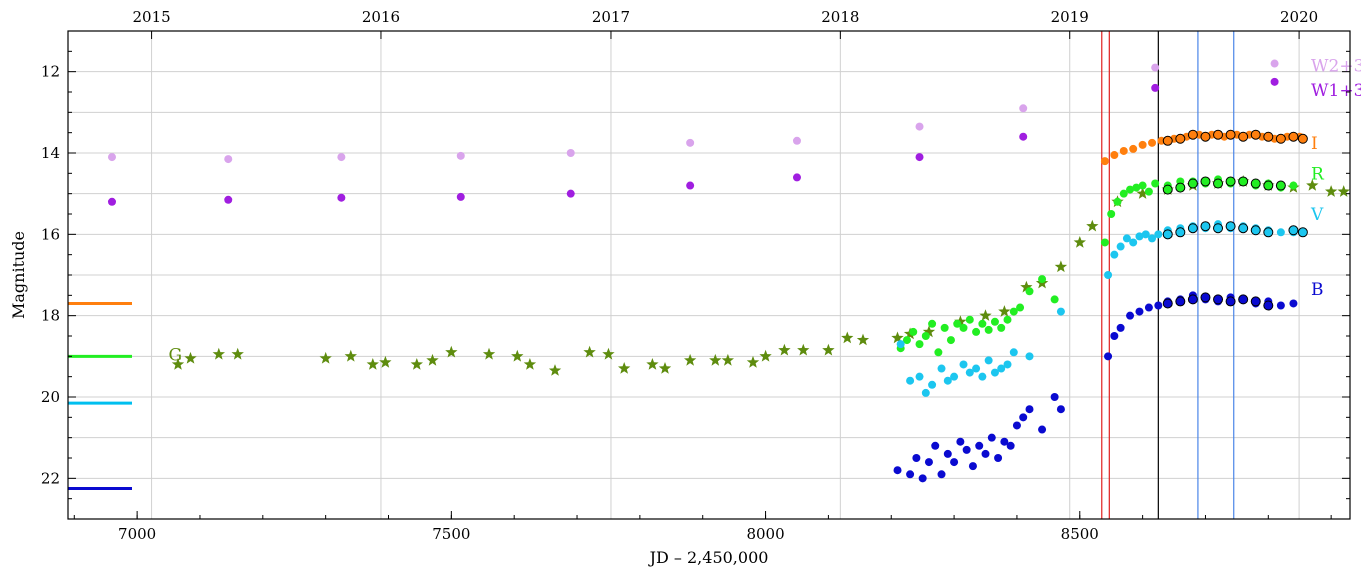 The height and width of the screenshot is (574, 1361). Describe the element at coordinates (151, 17) in the screenshot. I see `top-tick-label: 2015` at that location.